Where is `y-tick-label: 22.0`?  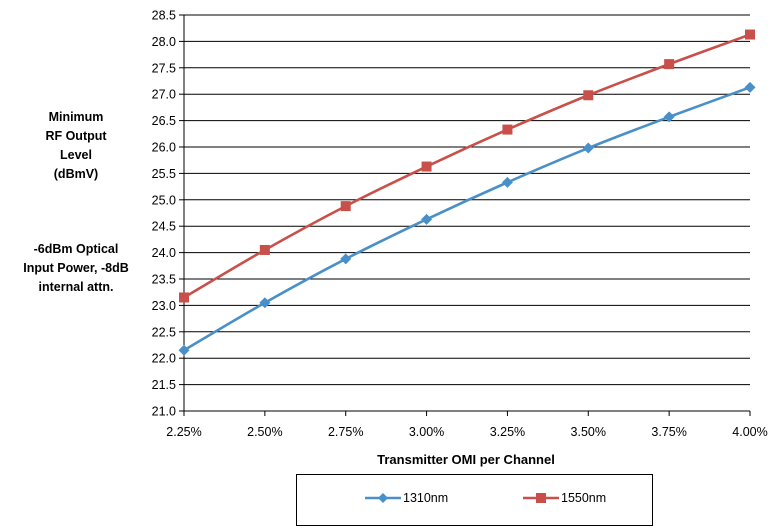
y-tick-label: 22.0 is located at coordinates (164, 359).